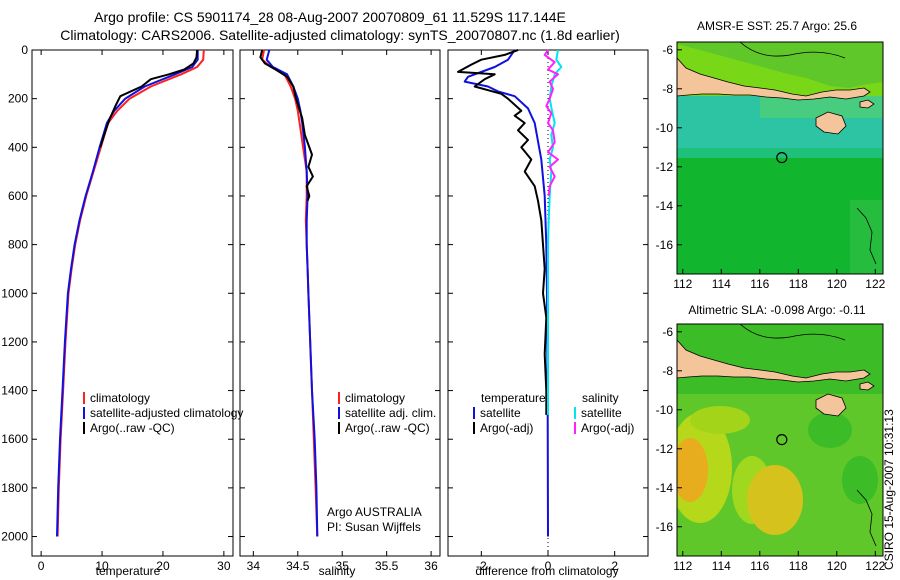 This screenshot has width=900, height=580. I want to click on sst-field-patch, so click(821, 107).